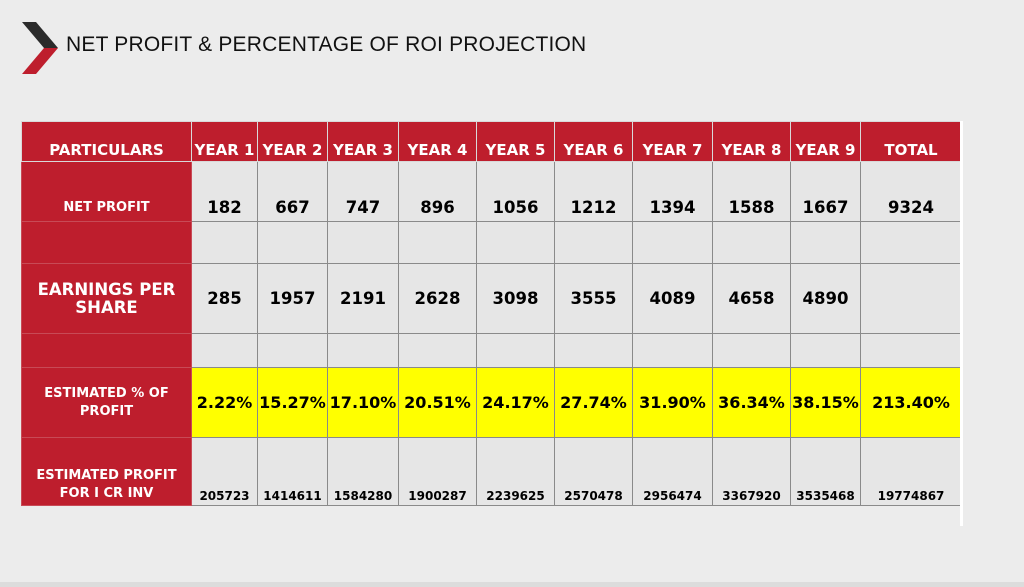 Image resolution: width=1024 pixels, height=587 pixels. What do you see at coordinates (593, 402) in the screenshot?
I see `table-cell: 27.74%` at bounding box center [593, 402].